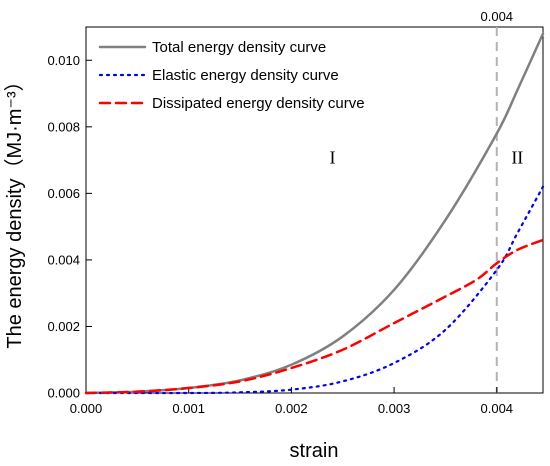 The image size is (550, 466). I want to click on y-tick-label: 0.004, so click(63, 259).